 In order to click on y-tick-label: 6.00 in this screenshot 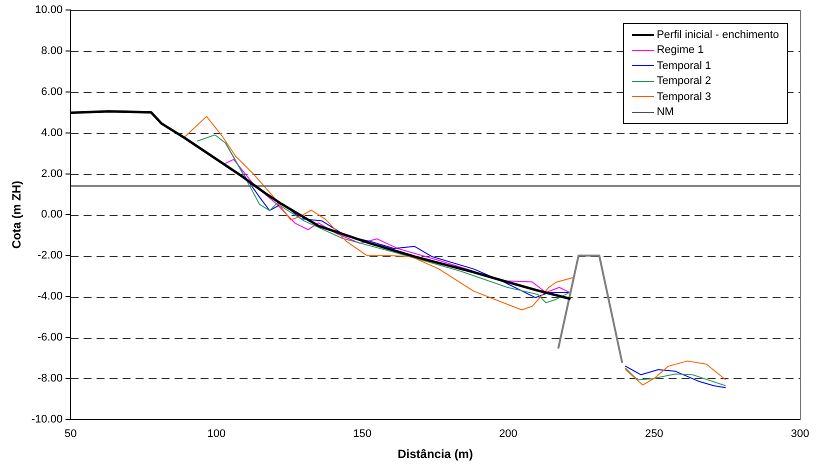, I will do `click(52, 92)`.